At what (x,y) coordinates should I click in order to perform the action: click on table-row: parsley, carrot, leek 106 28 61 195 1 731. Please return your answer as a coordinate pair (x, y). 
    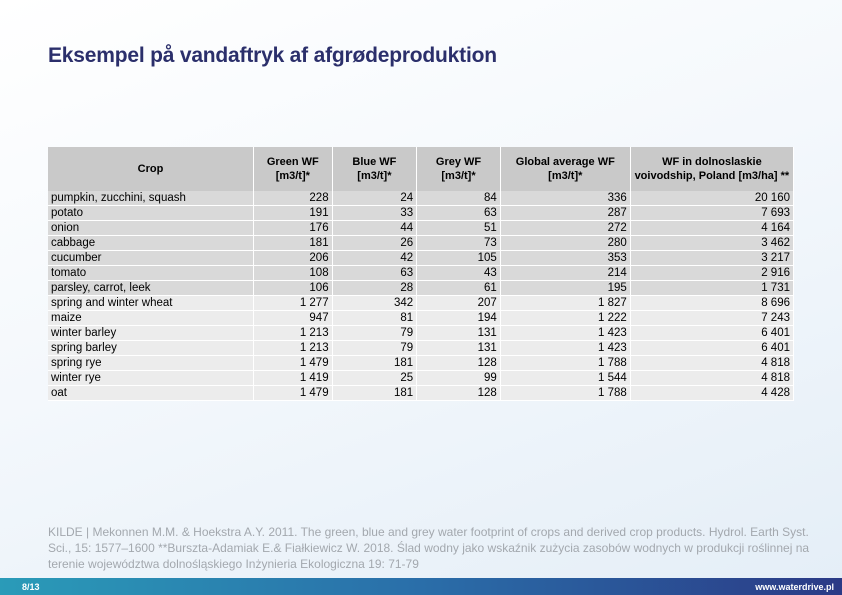
    Looking at the image, I should click on (421, 288).